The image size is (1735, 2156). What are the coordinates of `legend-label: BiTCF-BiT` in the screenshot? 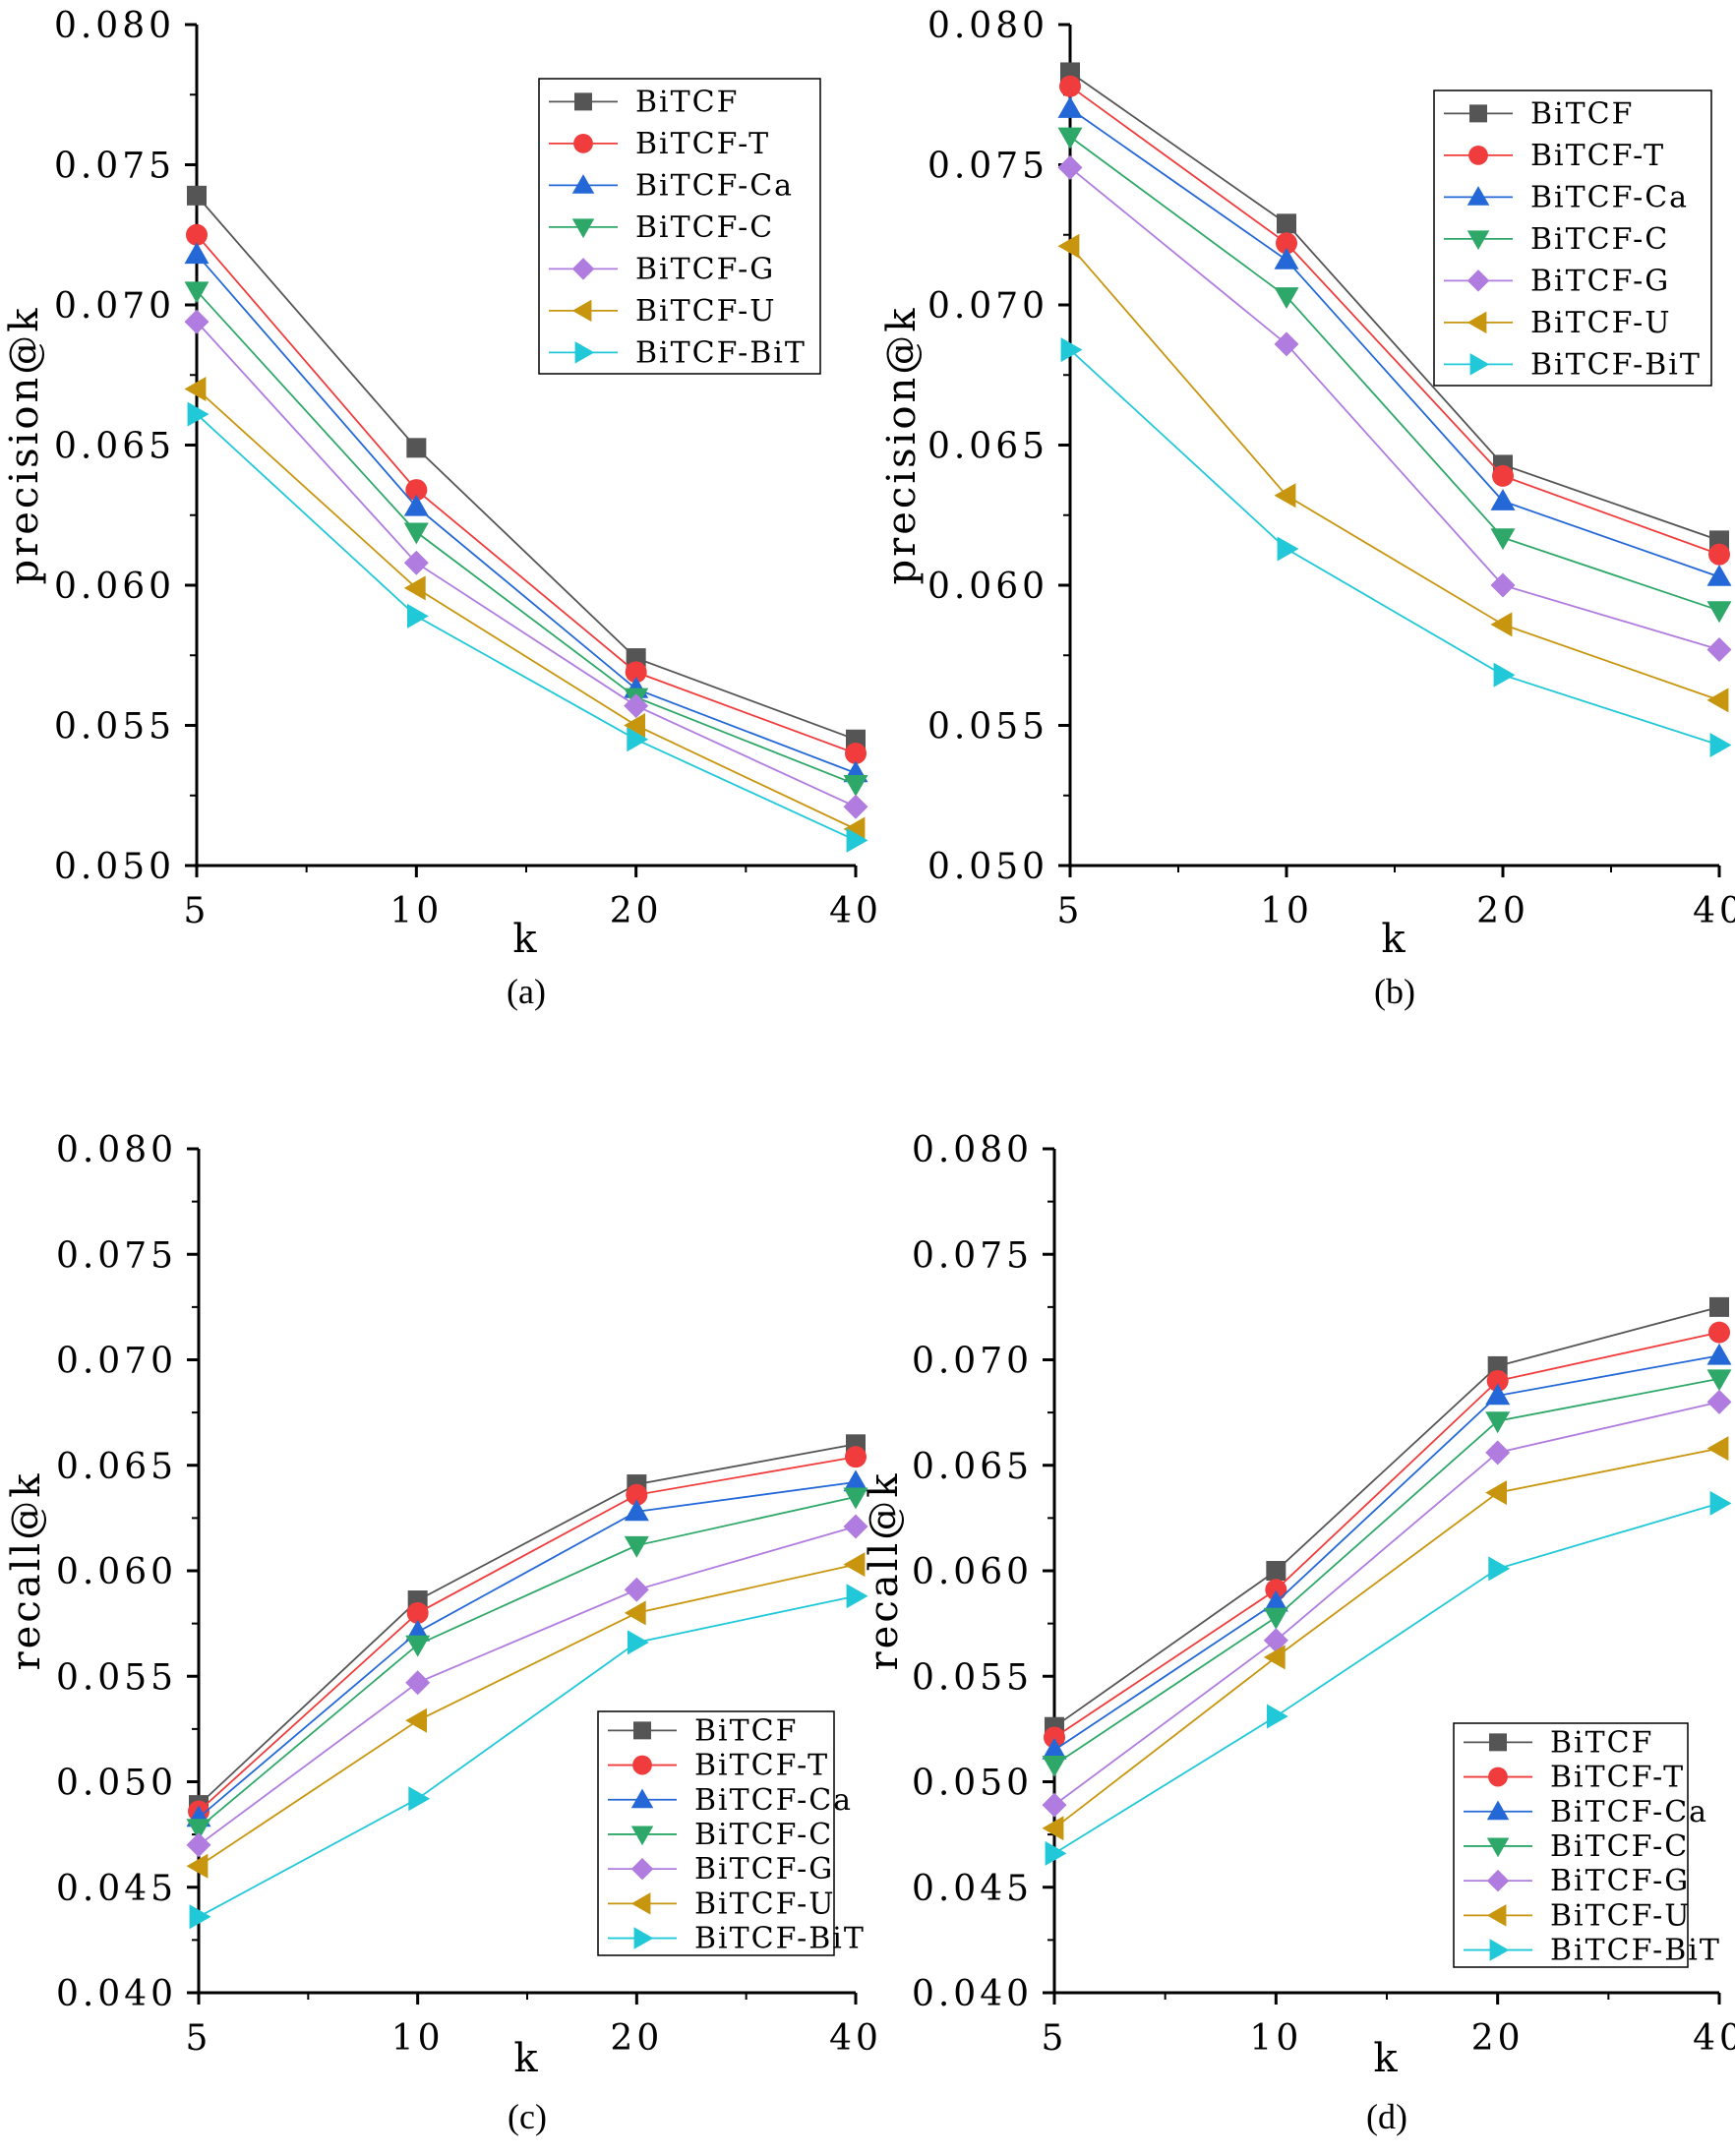 It's located at (1616, 364).